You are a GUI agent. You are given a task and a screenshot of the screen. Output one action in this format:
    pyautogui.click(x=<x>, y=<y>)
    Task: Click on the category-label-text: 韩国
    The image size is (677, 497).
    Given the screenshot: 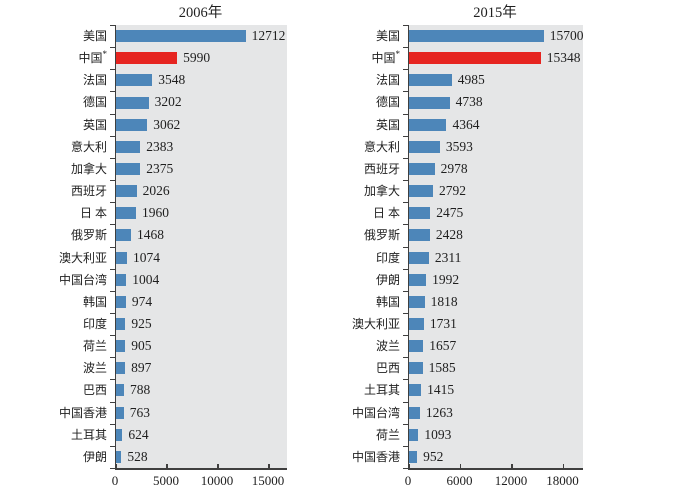 What is the action you would take?
    pyautogui.click(x=94, y=301)
    